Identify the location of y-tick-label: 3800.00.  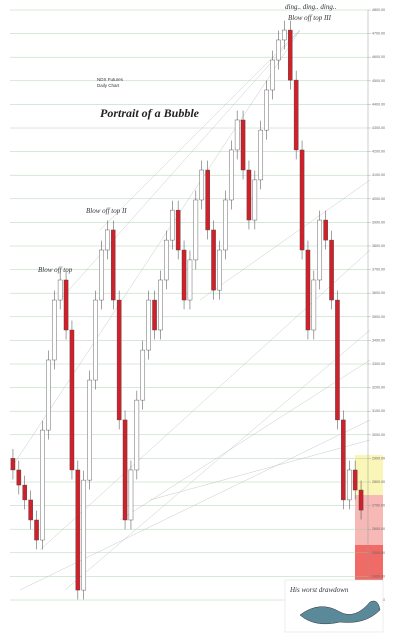
(378, 246).